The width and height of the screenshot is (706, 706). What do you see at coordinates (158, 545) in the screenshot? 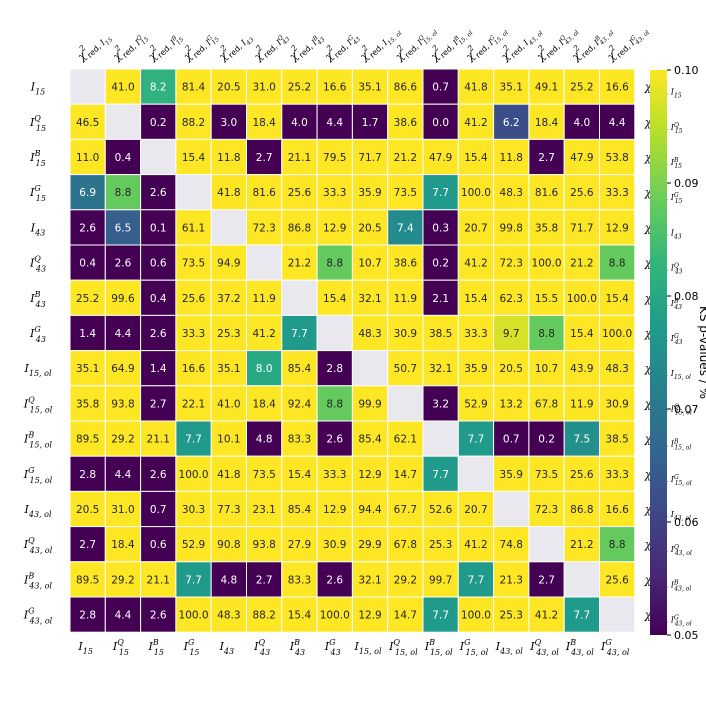
I see `cell-value-label: 0.6` at bounding box center [158, 545].